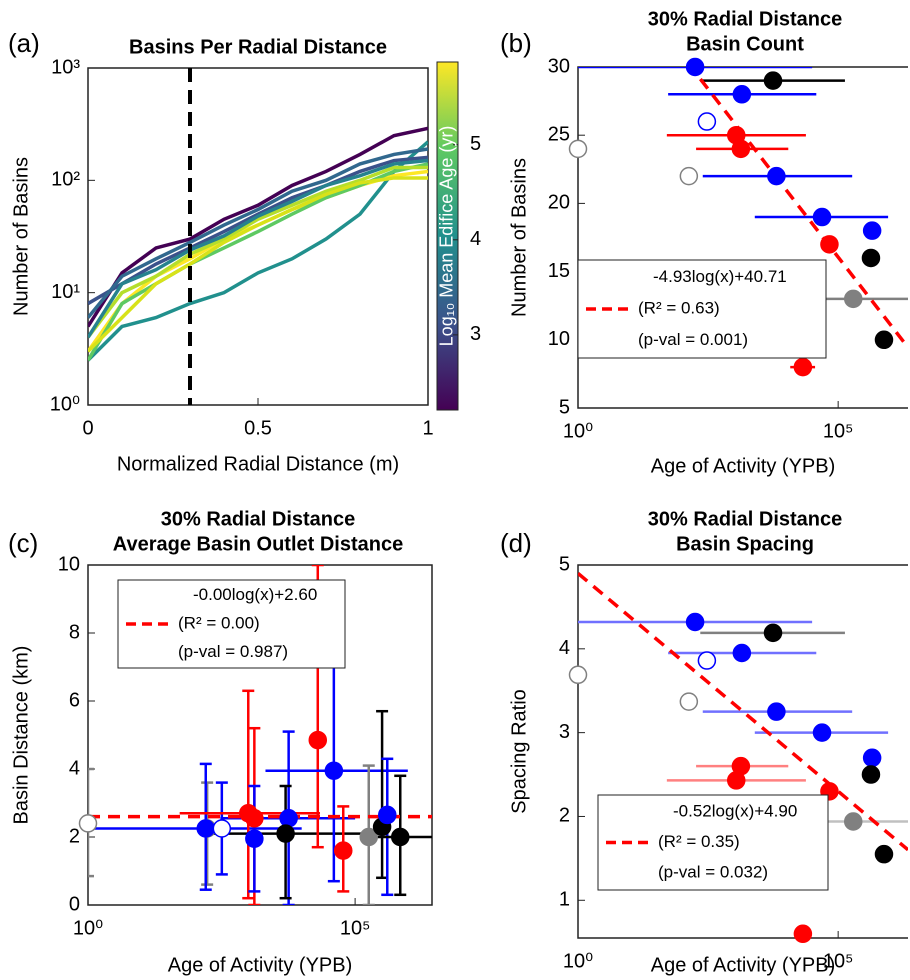 The width and height of the screenshot is (910, 980). Describe the element at coordinates (745, 544) in the screenshot. I see `panel-title: Basin Spacing` at that location.